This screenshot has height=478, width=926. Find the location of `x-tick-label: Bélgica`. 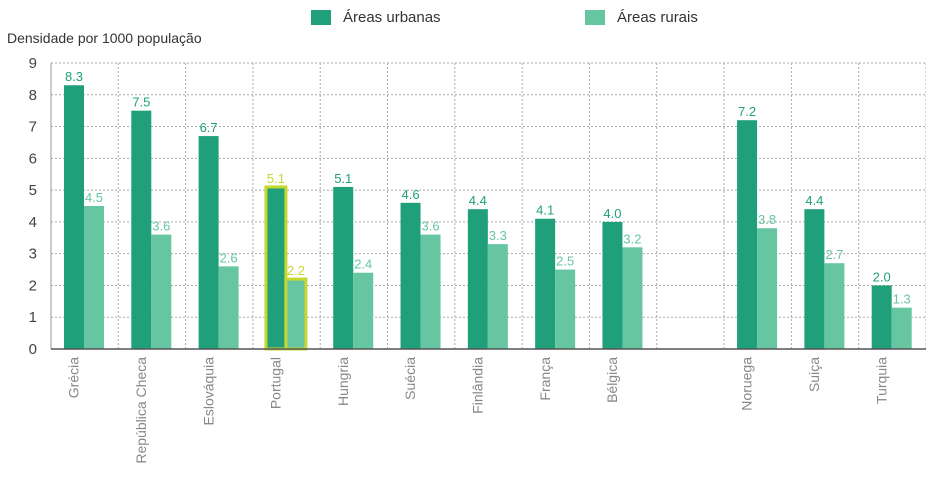

x-tick-label: Bélgica is located at coordinates (612, 380).